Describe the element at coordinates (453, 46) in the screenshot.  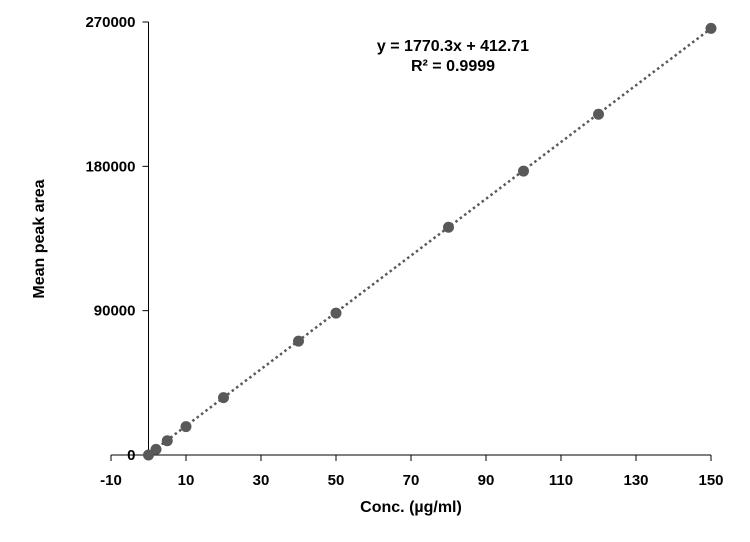
I see `equation-label: y = 1770.3x + 412.71` at that location.